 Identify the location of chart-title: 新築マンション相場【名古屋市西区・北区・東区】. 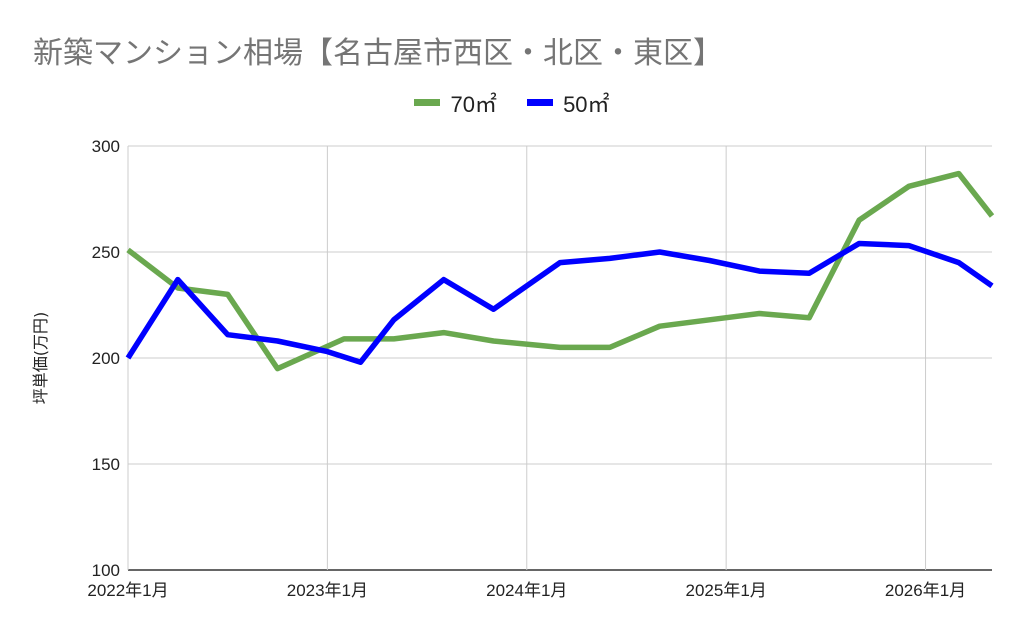
(378, 53).